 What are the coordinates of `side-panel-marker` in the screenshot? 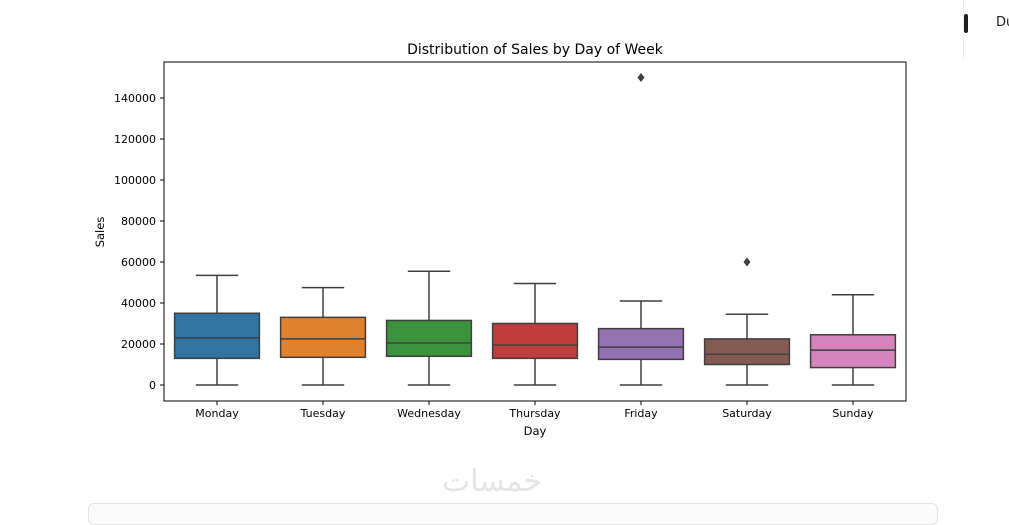 It's located at (966, 23).